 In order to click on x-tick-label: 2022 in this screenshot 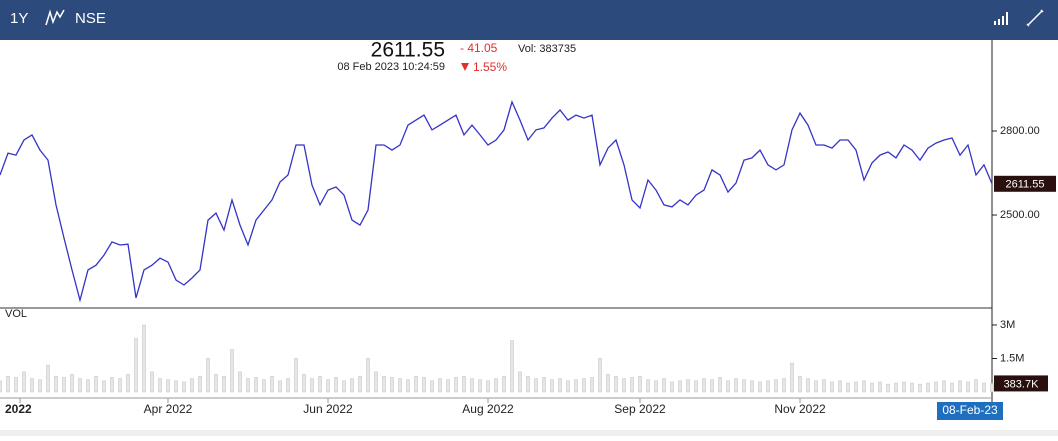, I will do `click(18, 409)`.